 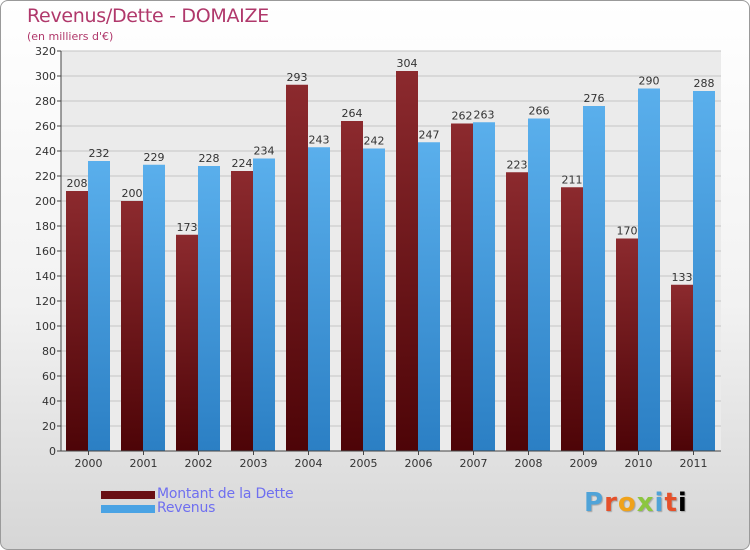 What do you see at coordinates (187, 227) in the screenshot?
I see `data-label: 173` at bounding box center [187, 227].